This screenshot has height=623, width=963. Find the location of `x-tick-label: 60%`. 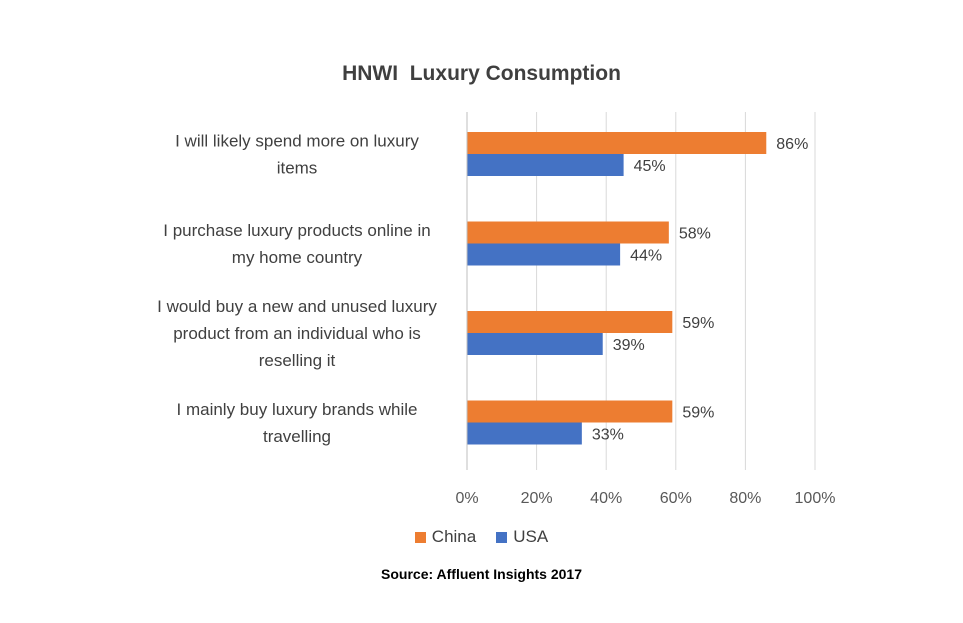

x-tick-label: 60% is located at coordinates (676, 498).